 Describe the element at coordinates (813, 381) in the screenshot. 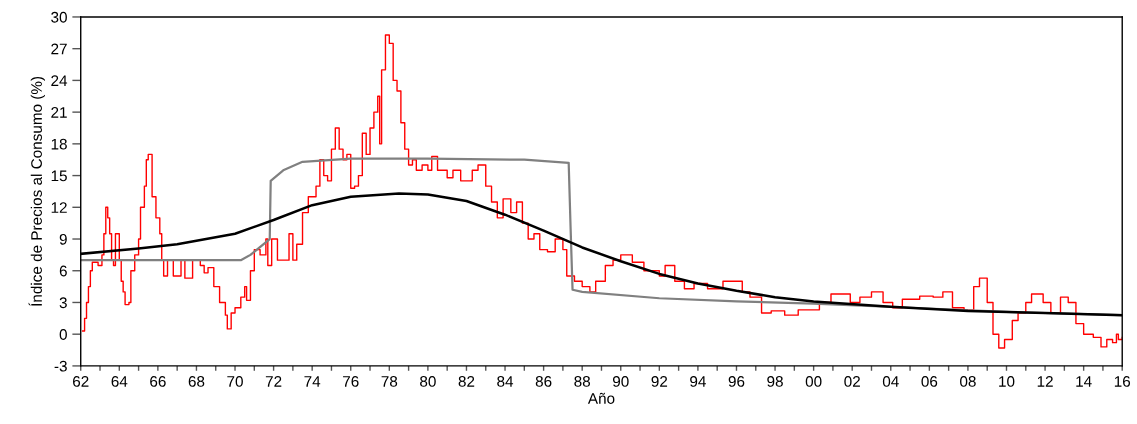

I see `x-tick-label: 00` at that location.